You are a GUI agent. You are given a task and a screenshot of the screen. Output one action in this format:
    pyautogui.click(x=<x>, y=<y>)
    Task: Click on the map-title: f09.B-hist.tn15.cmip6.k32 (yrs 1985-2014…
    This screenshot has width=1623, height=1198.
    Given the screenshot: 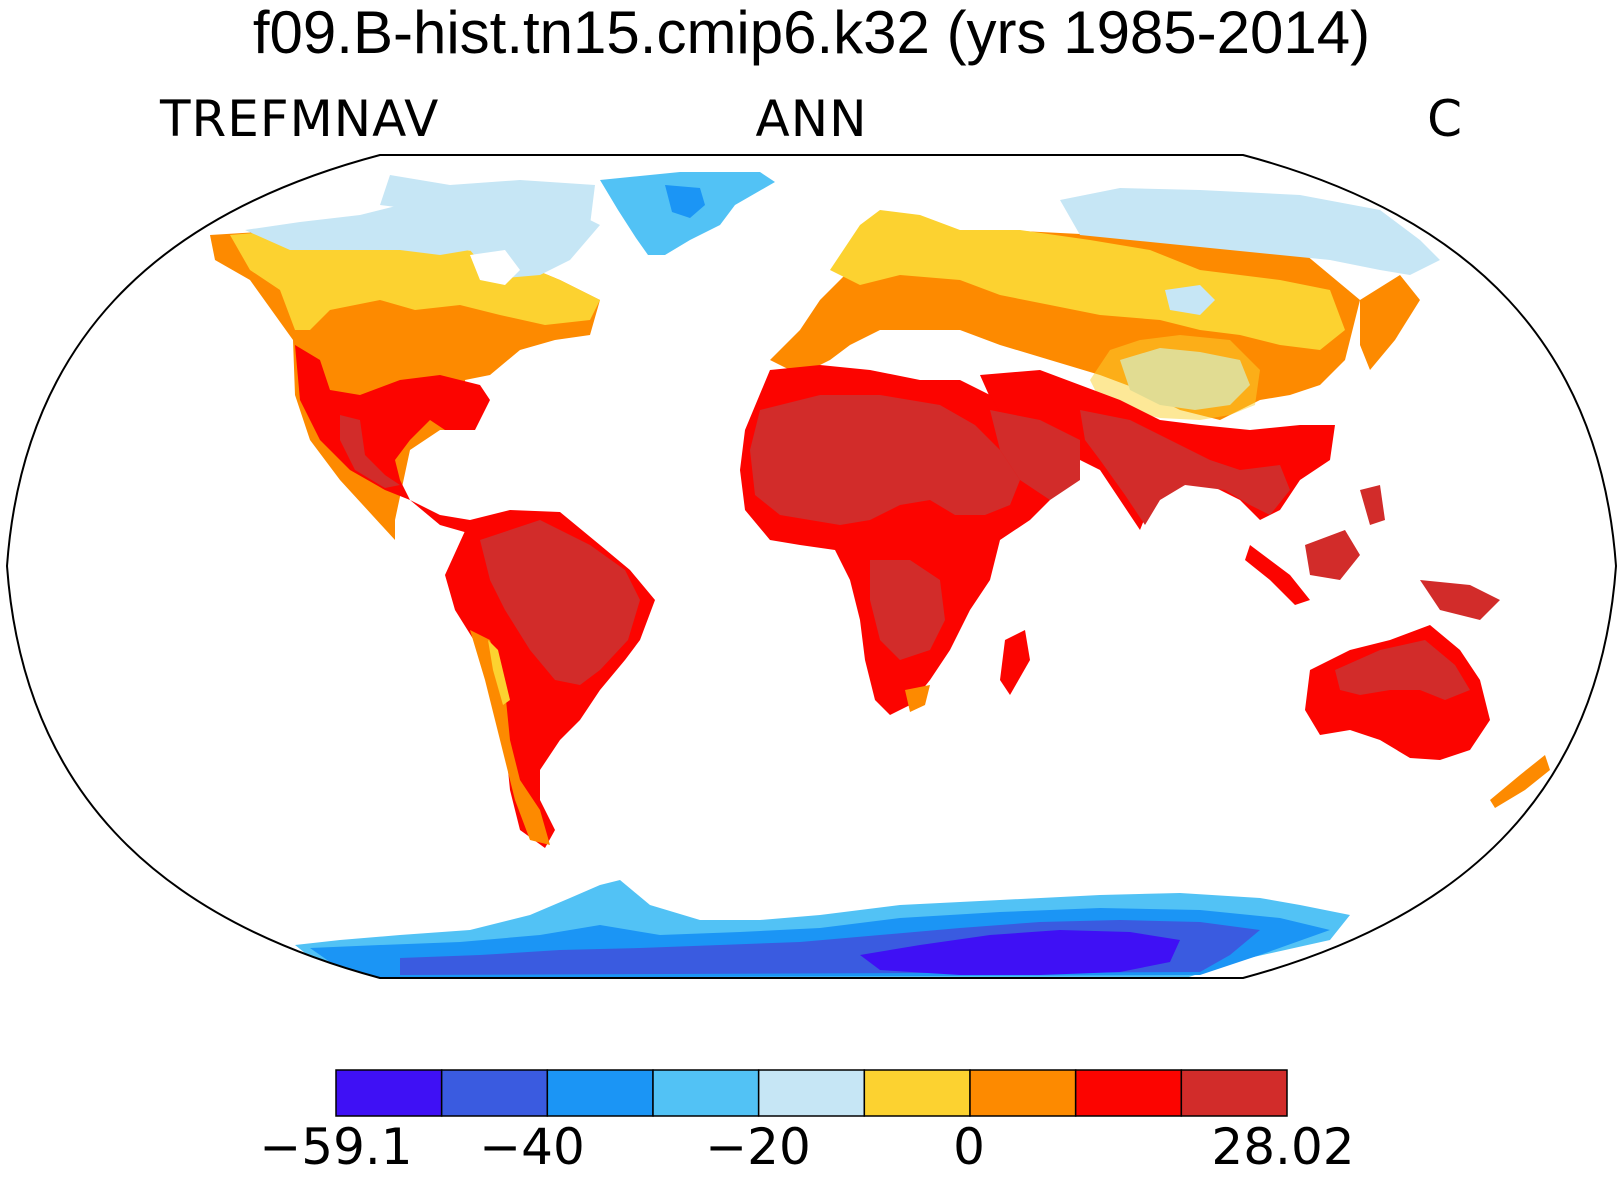 What is the action you would take?
    pyautogui.click(x=811, y=33)
    